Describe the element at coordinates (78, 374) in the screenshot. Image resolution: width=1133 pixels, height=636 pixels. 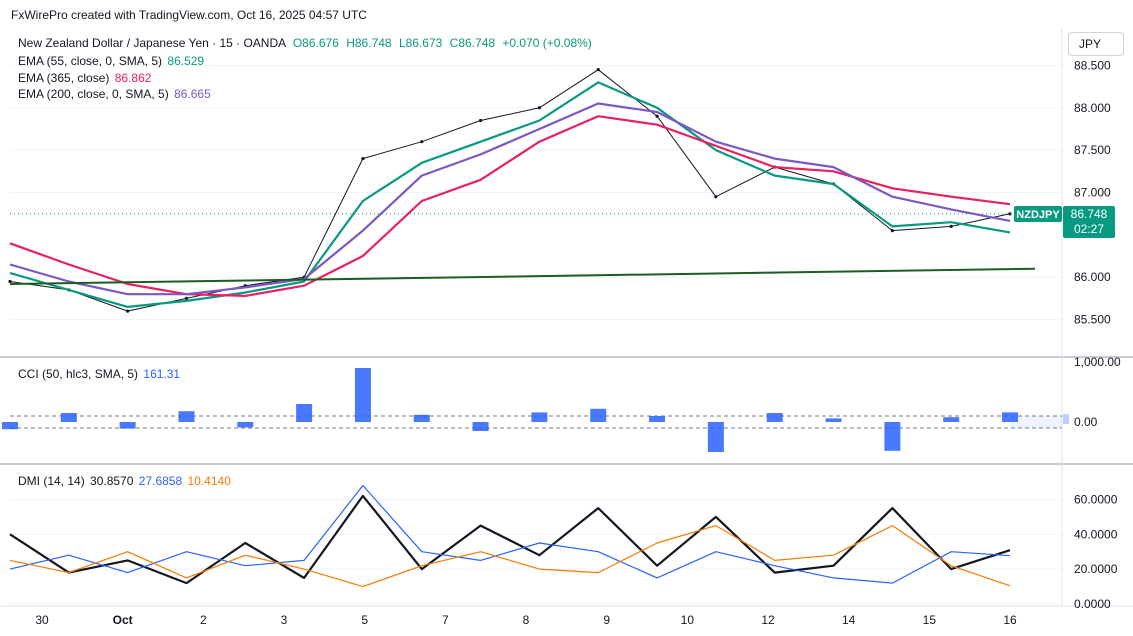
I see `cci-label: CCI (50, hlc3, SMA, 5)` at that location.